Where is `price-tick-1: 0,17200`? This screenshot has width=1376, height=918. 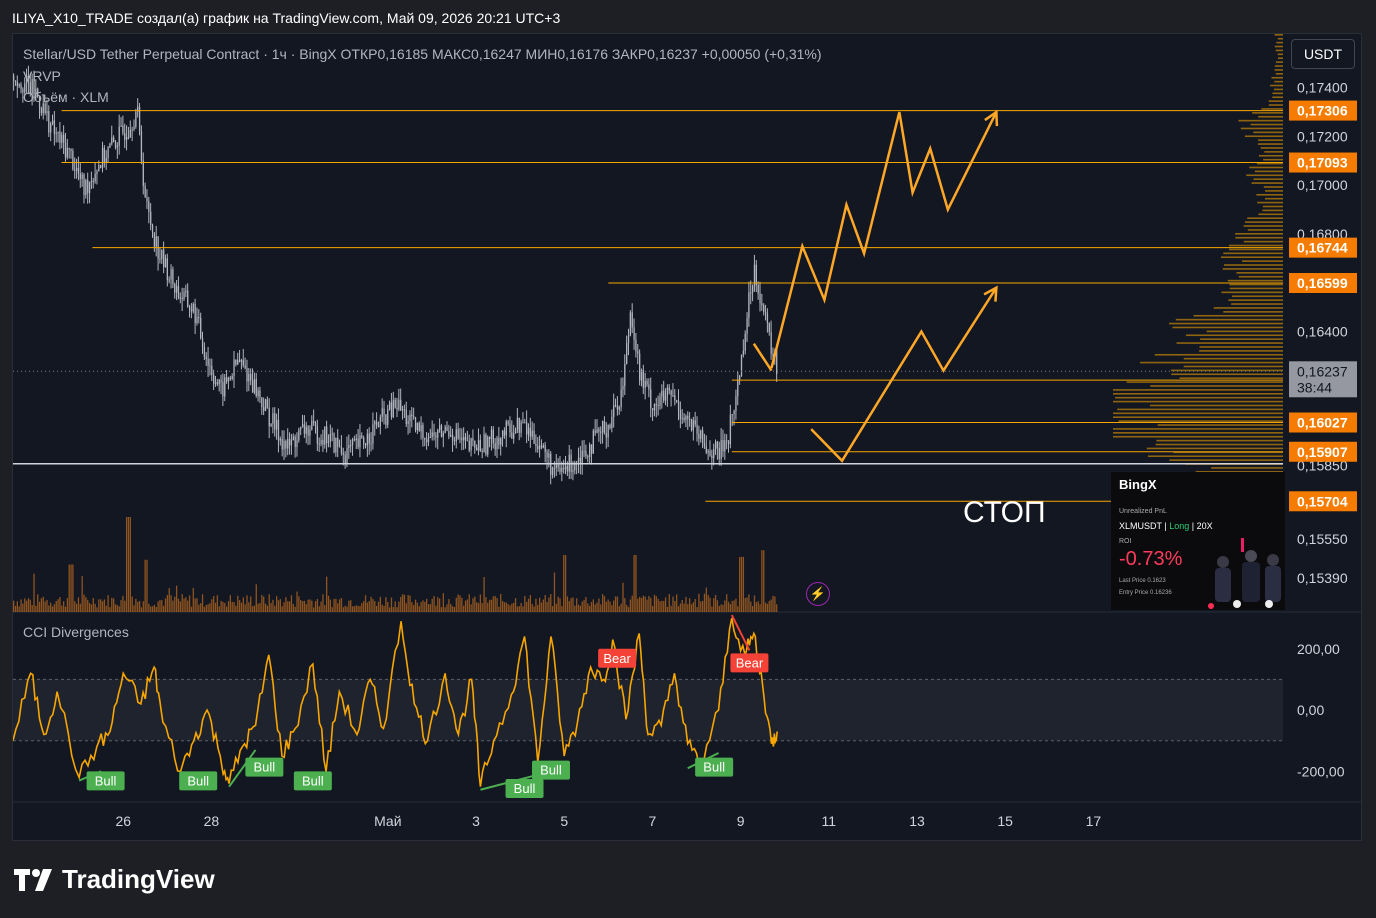 price-tick-1: 0,17200 is located at coordinates (1322, 136).